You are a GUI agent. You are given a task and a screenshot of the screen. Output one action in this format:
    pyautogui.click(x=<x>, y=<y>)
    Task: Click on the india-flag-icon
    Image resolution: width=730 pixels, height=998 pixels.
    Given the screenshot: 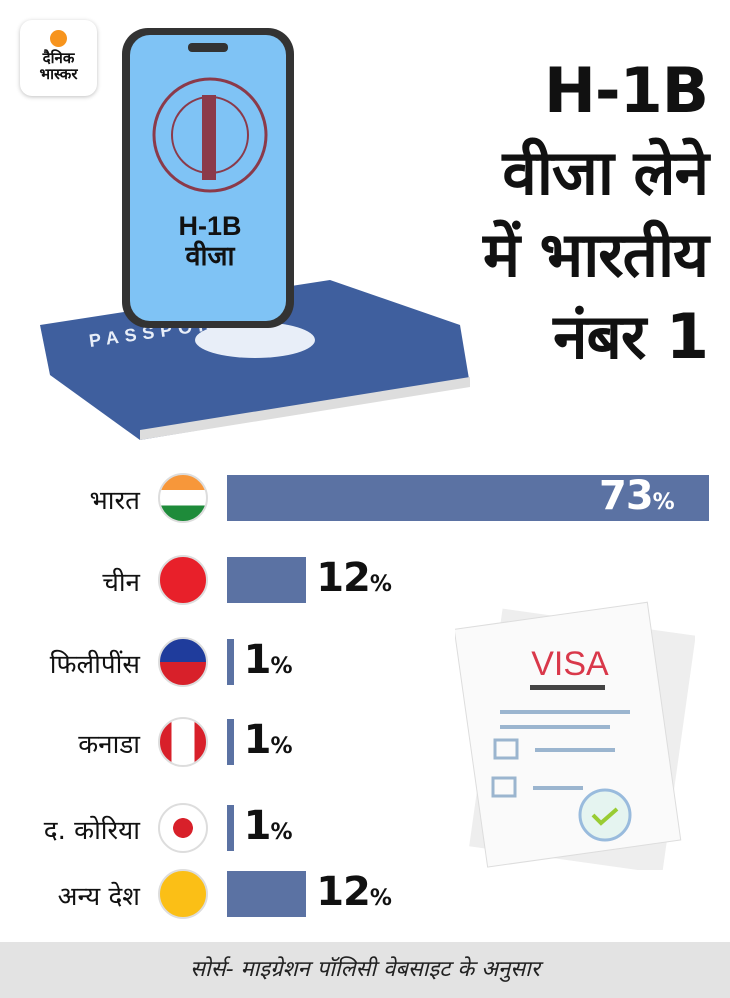 What is the action you would take?
    pyautogui.click(x=183, y=498)
    